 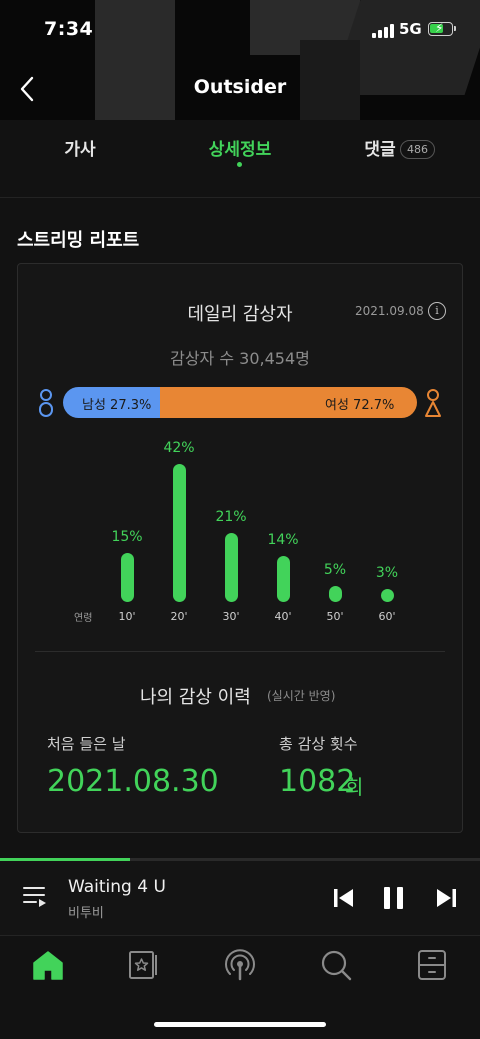 What do you see at coordinates (65, 859) in the screenshot?
I see `playback-progress-fill` at bounding box center [65, 859].